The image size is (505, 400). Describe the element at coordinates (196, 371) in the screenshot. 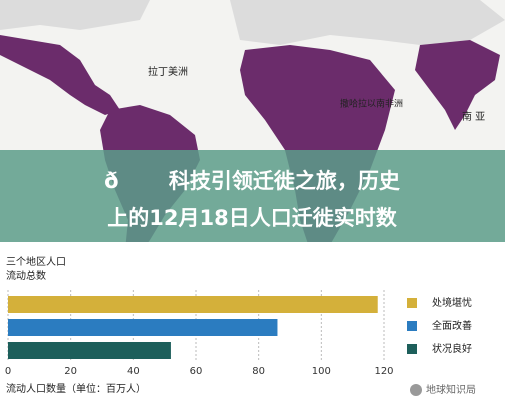

I see `x-tick-label: 60` at that location.